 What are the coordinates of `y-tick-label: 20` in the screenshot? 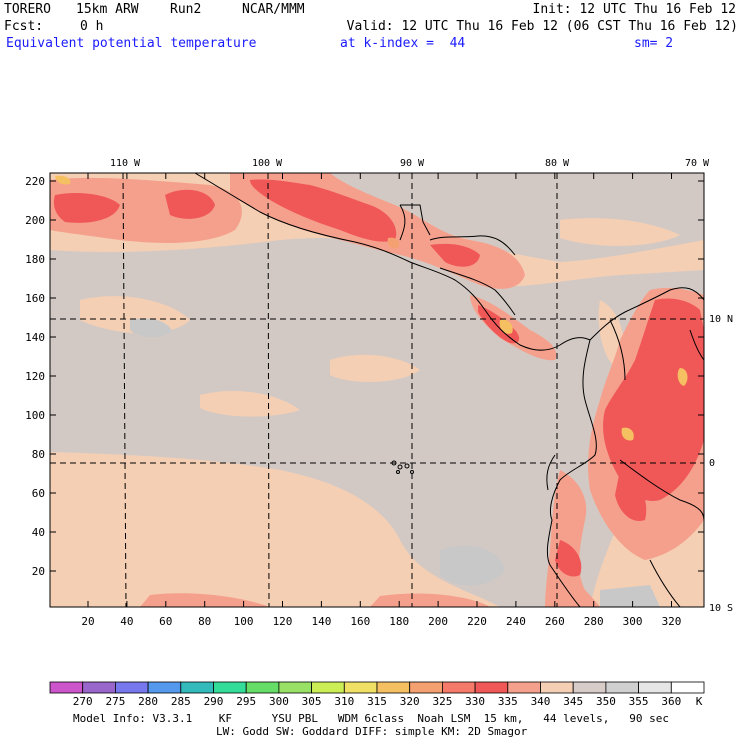 It's located at (38, 571).